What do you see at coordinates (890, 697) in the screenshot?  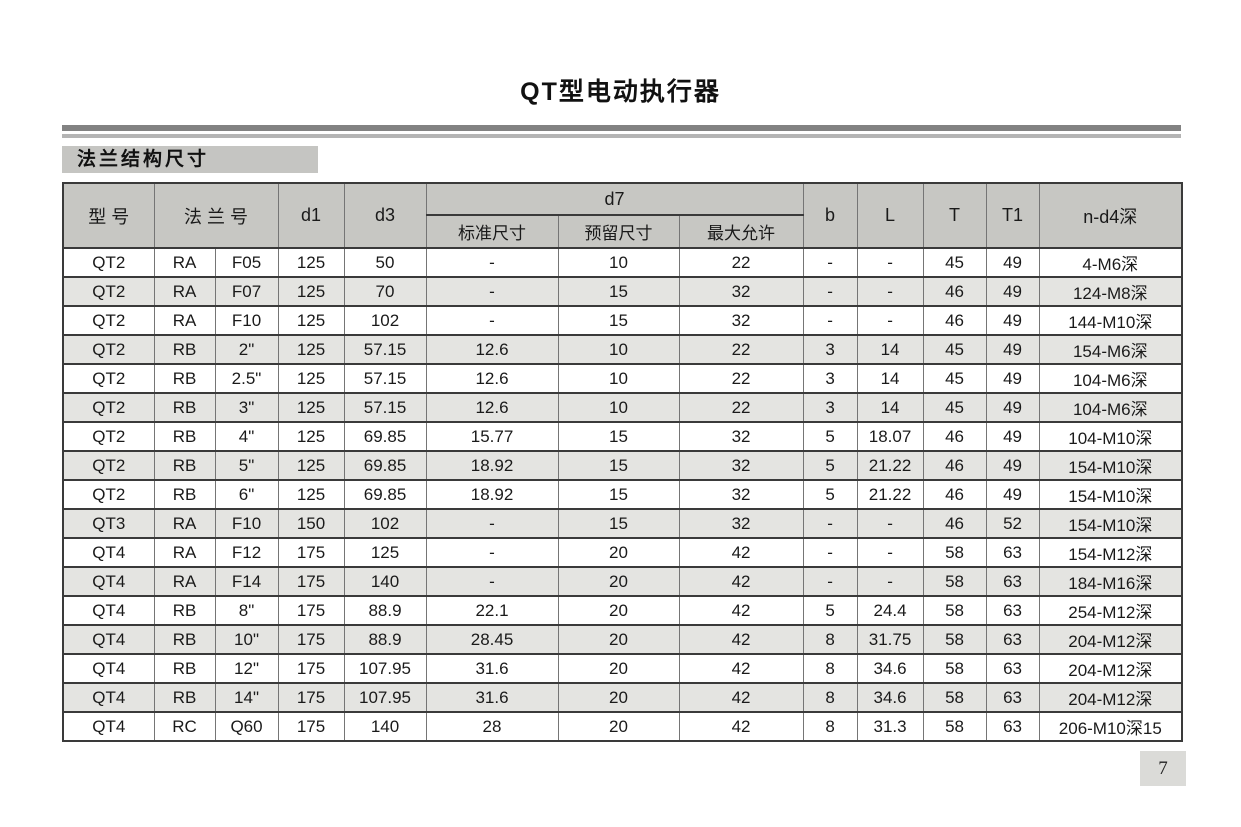 I see `table-cell: 34.6` at bounding box center [890, 697].